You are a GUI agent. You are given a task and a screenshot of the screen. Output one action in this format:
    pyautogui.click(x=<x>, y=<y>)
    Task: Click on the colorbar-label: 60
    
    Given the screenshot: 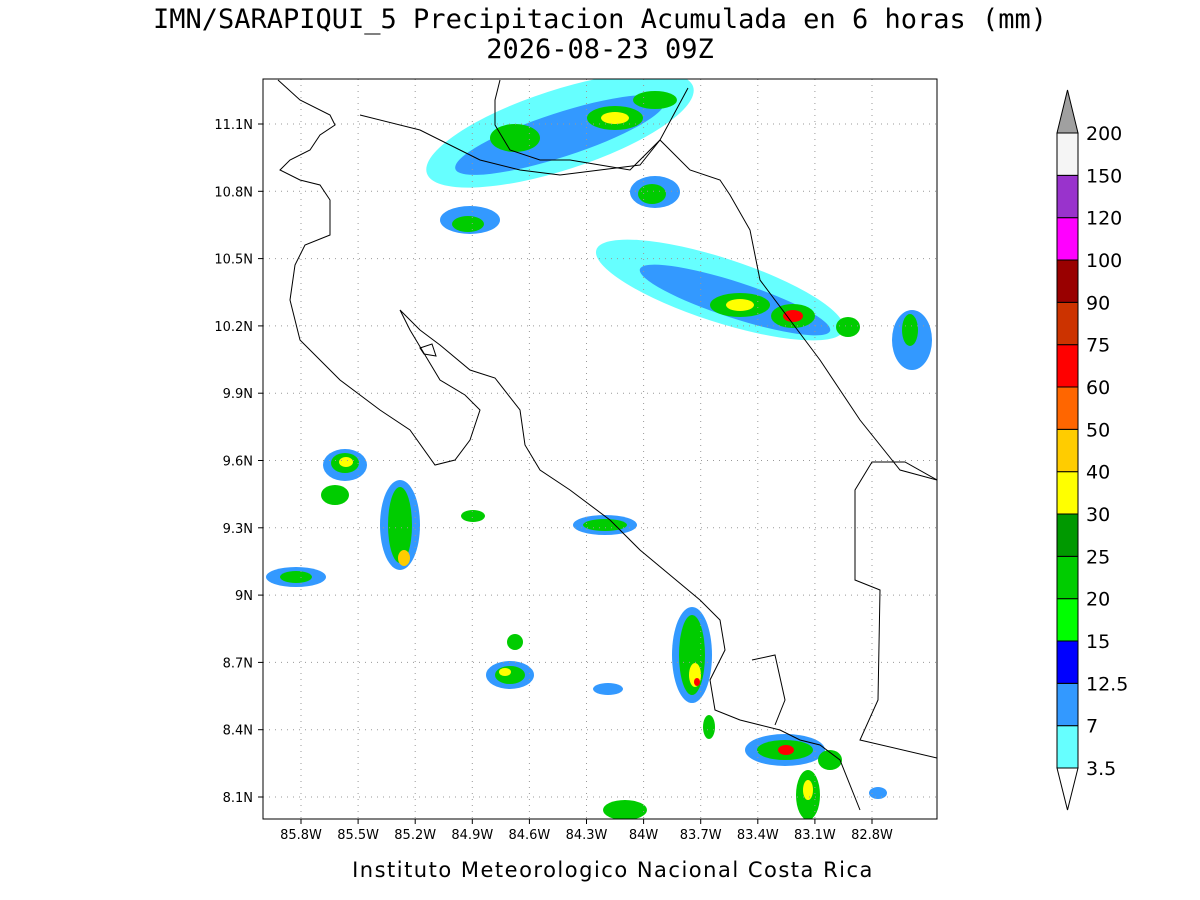 What is the action you would take?
    pyautogui.click(x=1098, y=388)
    